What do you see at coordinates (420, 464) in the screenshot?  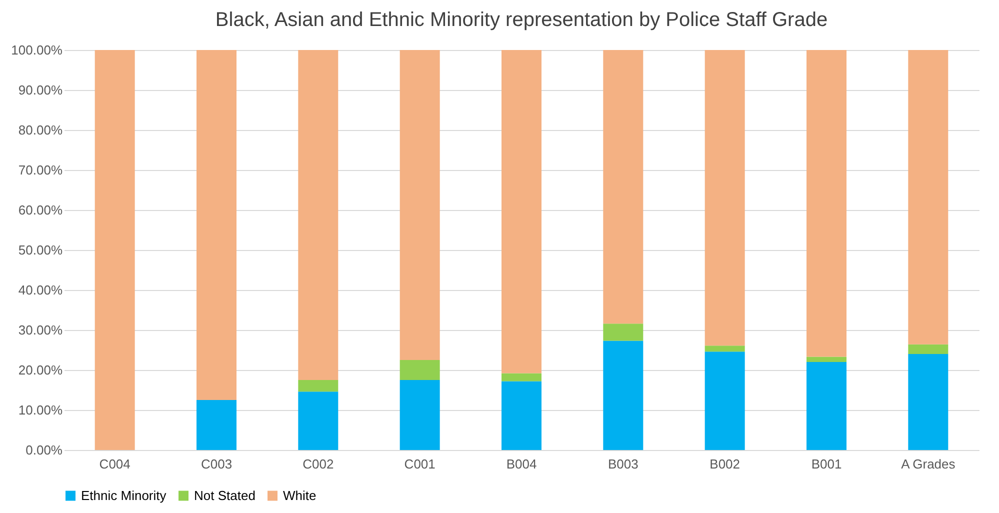 I see `x-tick-label: C001` at bounding box center [420, 464].